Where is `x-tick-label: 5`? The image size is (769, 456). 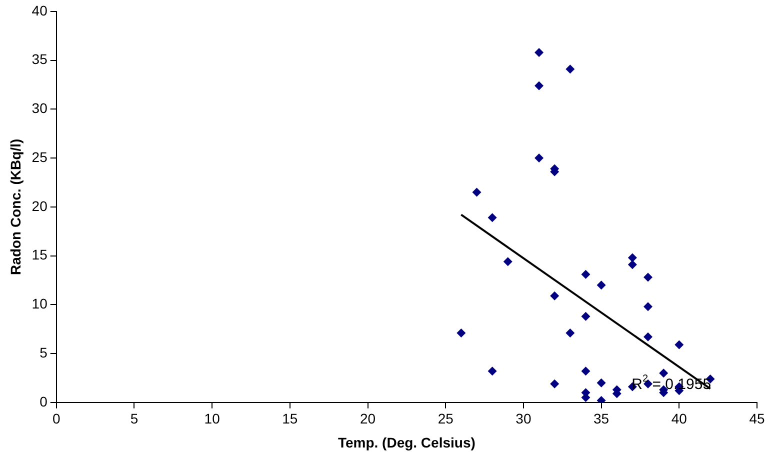
x-tick-label: 5 is located at coordinates (134, 418).